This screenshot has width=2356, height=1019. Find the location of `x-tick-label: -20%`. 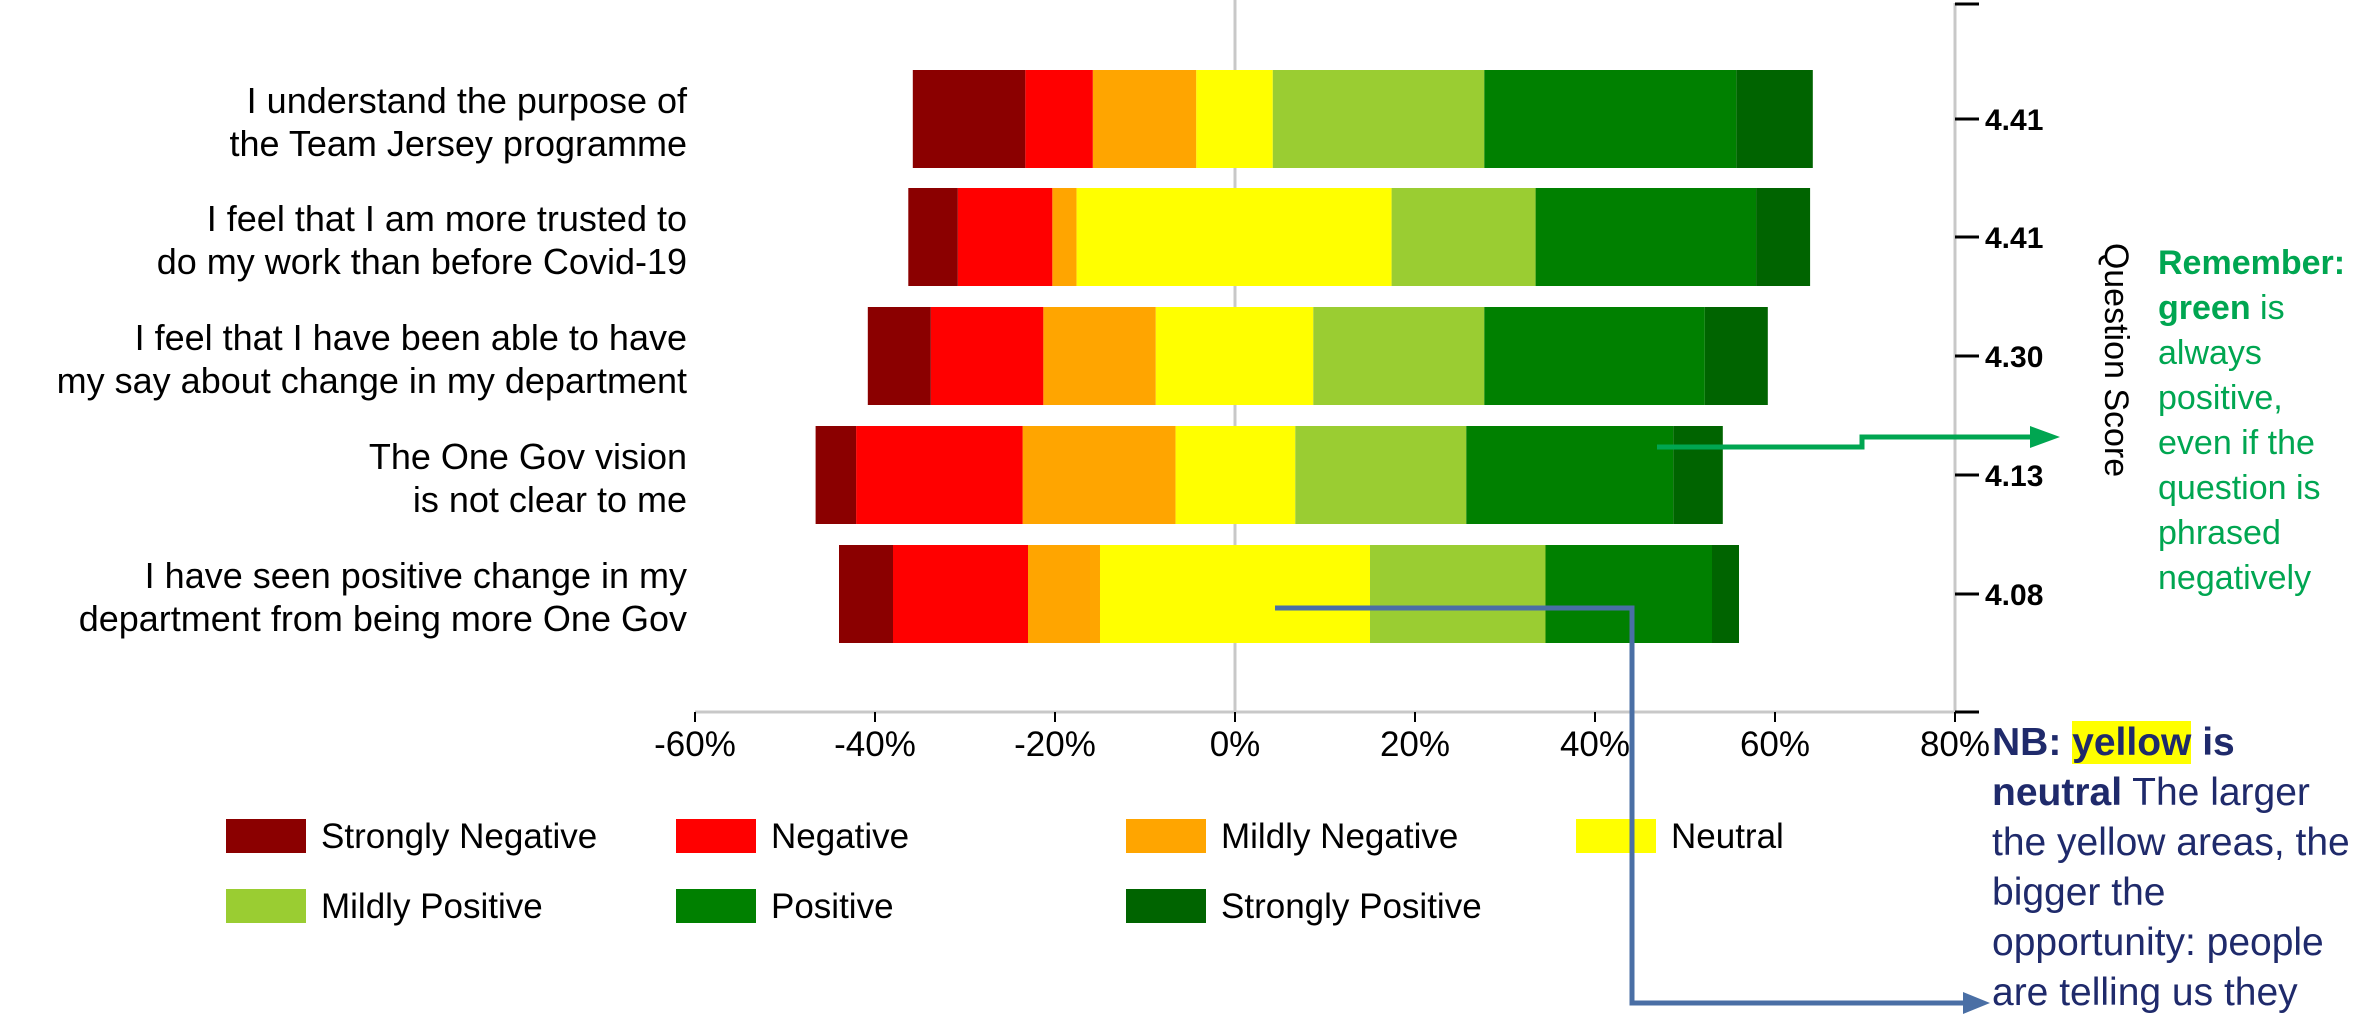

x-tick-label: -20% is located at coordinates (1055, 744).